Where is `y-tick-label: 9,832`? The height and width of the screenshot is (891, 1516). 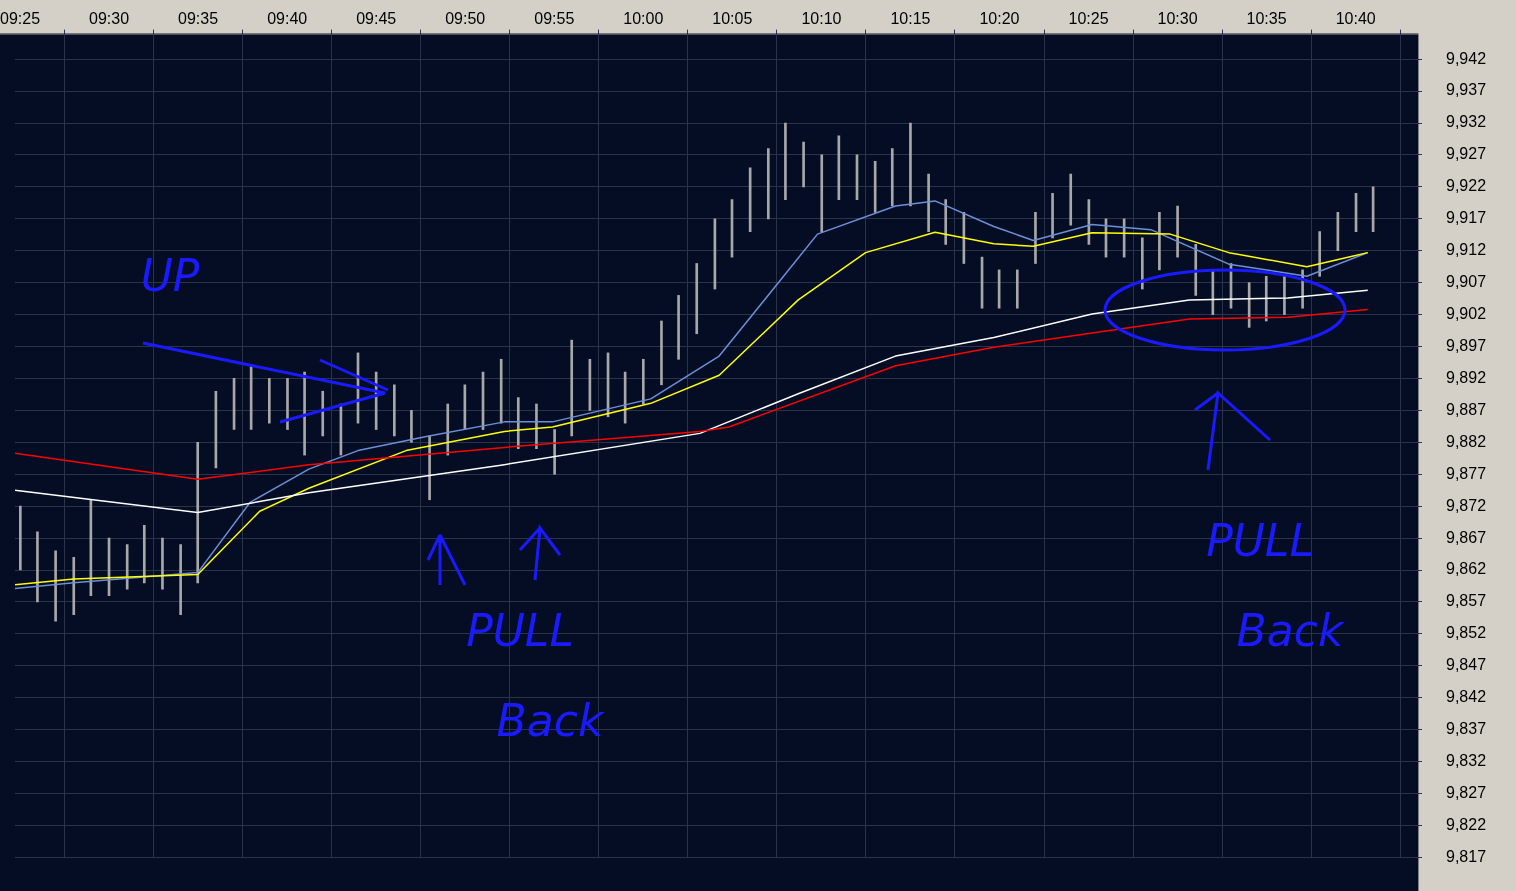 y-tick-label: 9,832 is located at coordinates (1466, 761).